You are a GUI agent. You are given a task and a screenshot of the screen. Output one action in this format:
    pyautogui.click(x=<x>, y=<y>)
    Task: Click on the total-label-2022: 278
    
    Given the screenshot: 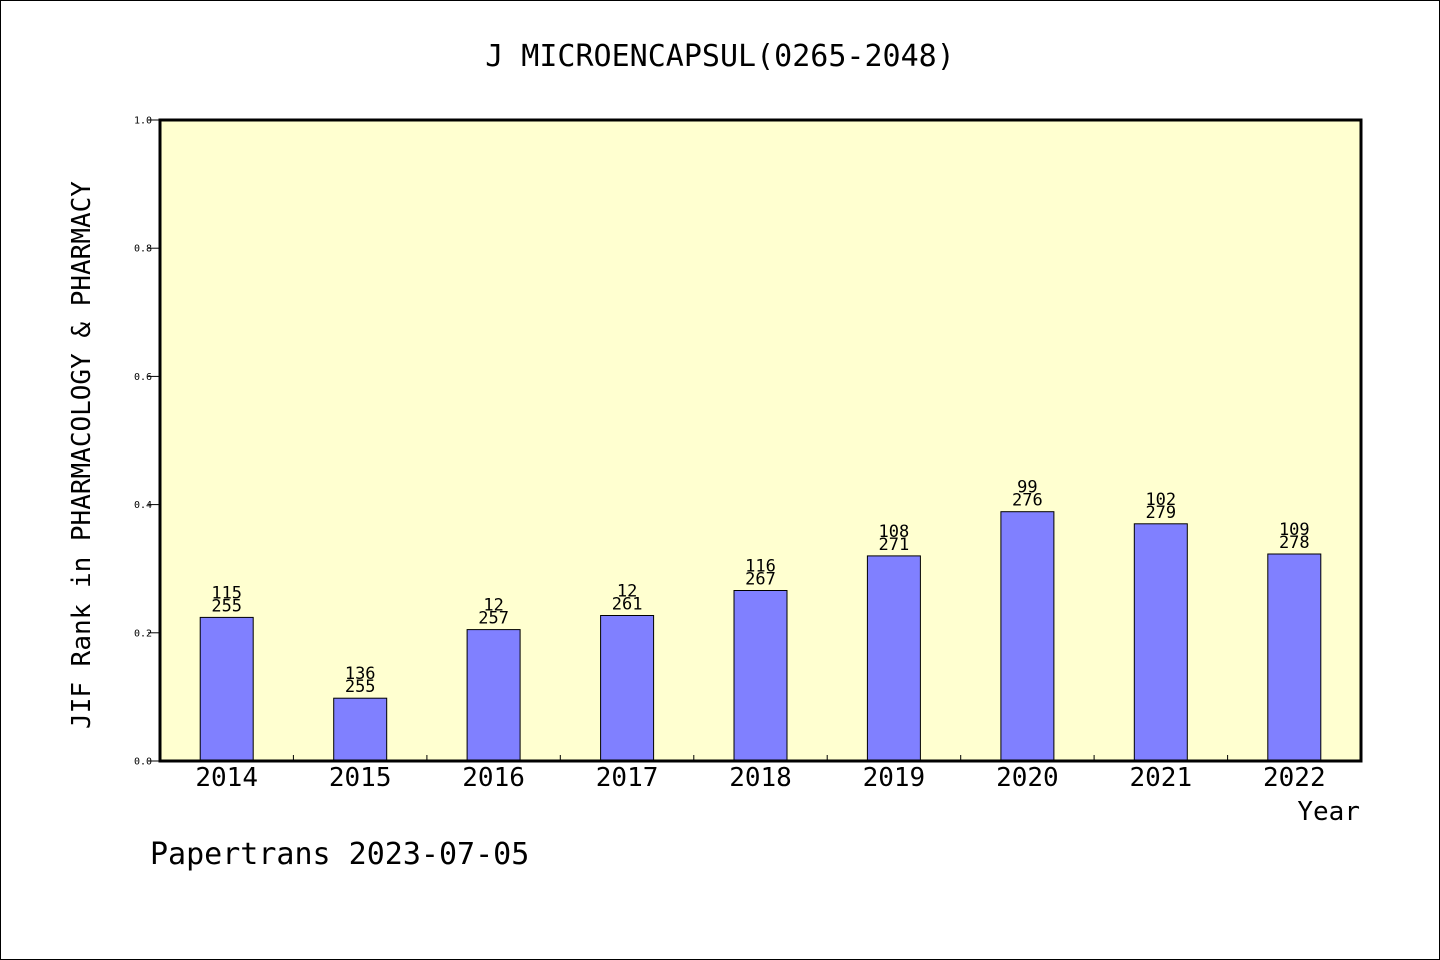 What is the action you would take?
    pyautogui.click(x=1294, y=543)
    